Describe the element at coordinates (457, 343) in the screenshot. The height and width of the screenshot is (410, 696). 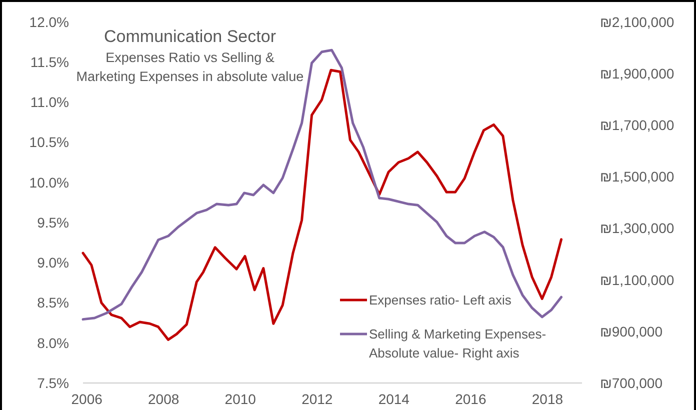
I see `legend-label: Selling & Marketing Expenses- Absolute value- Right axis` at that location.